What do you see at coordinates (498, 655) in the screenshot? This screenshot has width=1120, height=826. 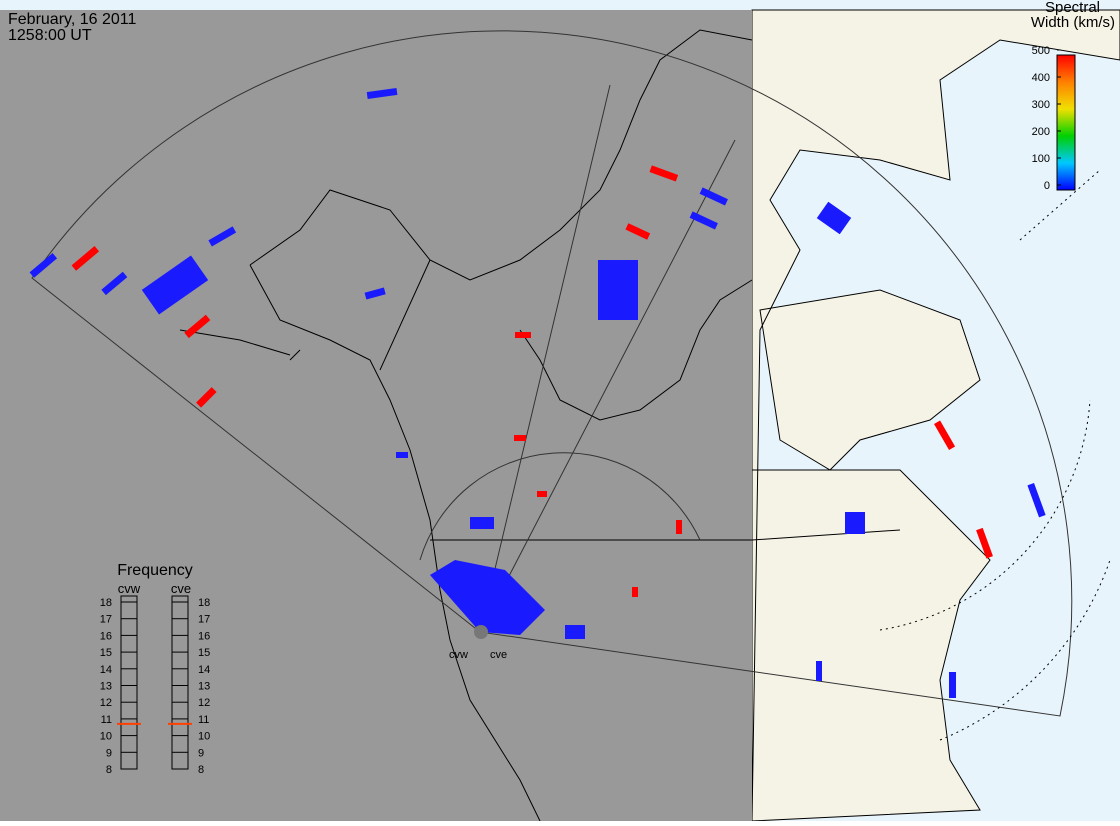 I see `station-label: cve` at bounding box center [498, 655].